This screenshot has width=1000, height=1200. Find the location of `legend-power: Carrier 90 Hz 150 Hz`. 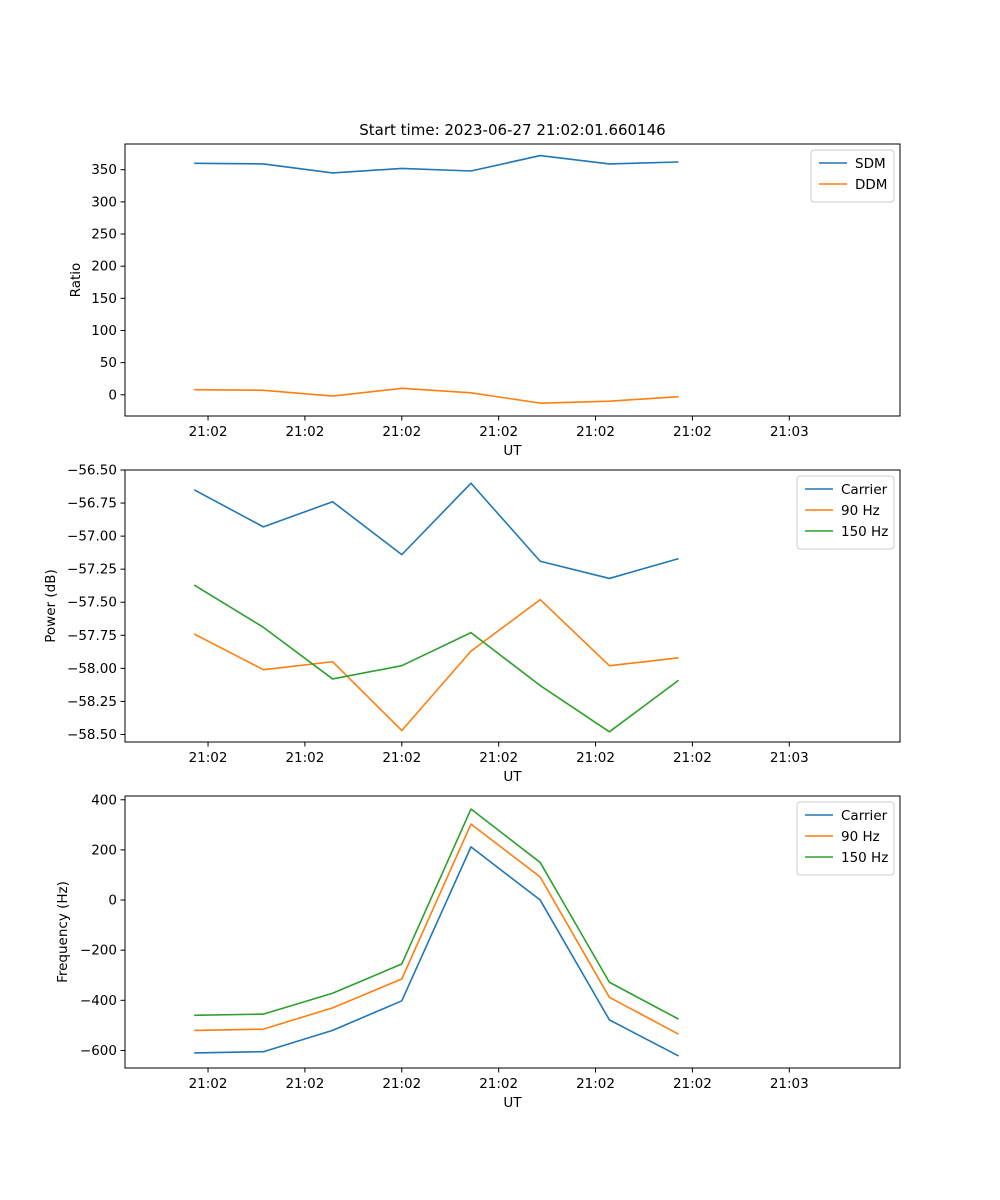

legend-power: Carrier 90 Hz 150 Hz is located at coordinates (845, 512).